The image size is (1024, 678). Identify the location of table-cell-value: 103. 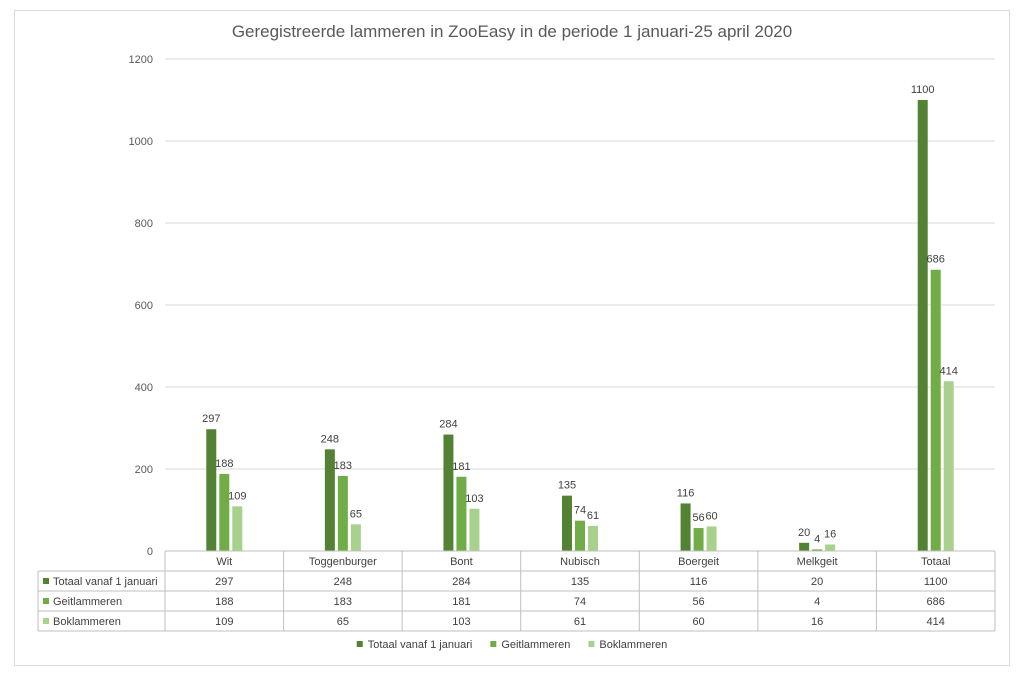
(461, 622).